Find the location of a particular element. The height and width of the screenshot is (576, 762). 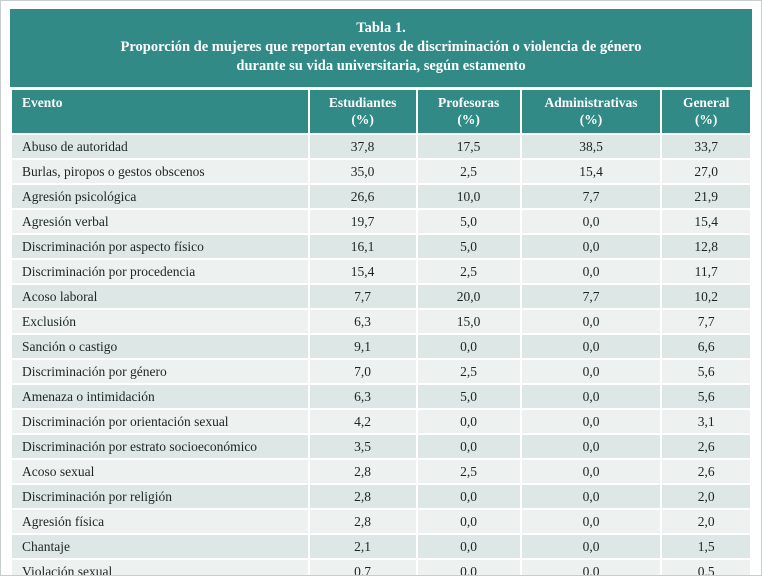

value-cell: 38,5 is located at coordinates (591, 146).